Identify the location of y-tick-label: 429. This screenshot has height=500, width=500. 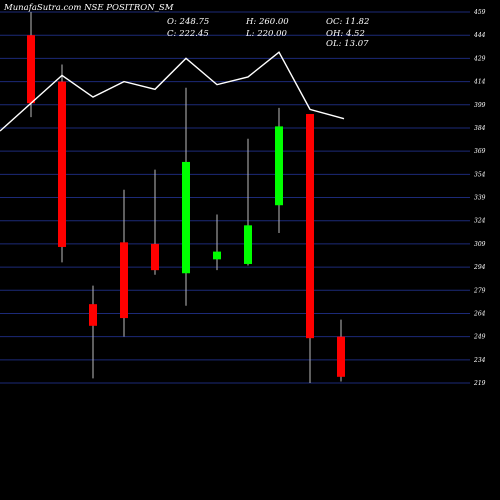
(479, 58).